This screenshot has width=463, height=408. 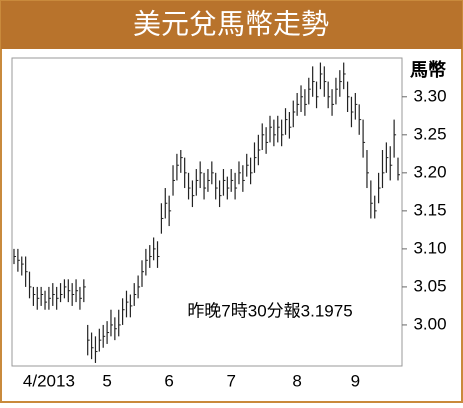 I want to click on y-tick-label: 3.30, so click(x=429, y=95).